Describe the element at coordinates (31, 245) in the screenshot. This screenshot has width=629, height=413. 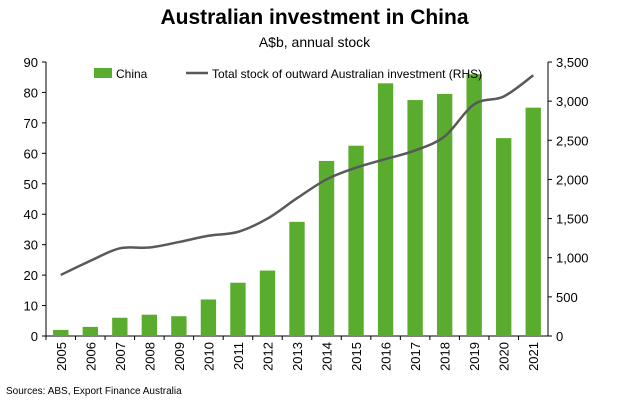
I see `left-tick-label: 30` at that location.